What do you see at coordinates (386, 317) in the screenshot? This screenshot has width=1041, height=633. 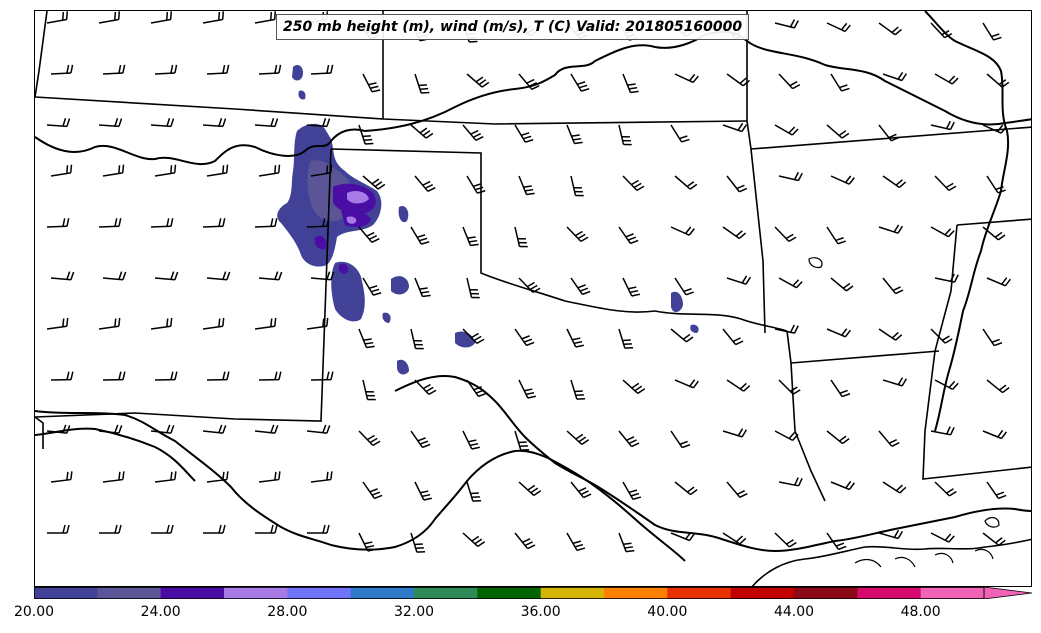 I see `shade-region-blob6` at bounding box center [386, 317].